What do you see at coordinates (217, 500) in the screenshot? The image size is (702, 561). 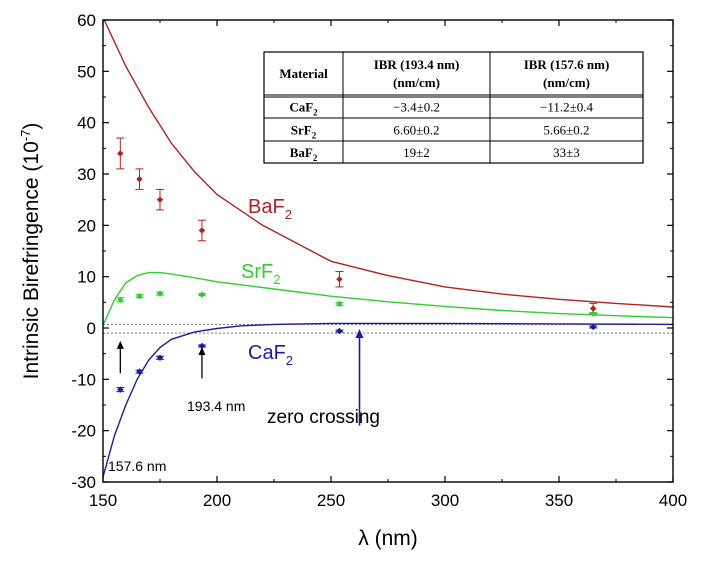 I see `x-tick-label: 200` at bounding box center [217, 500].